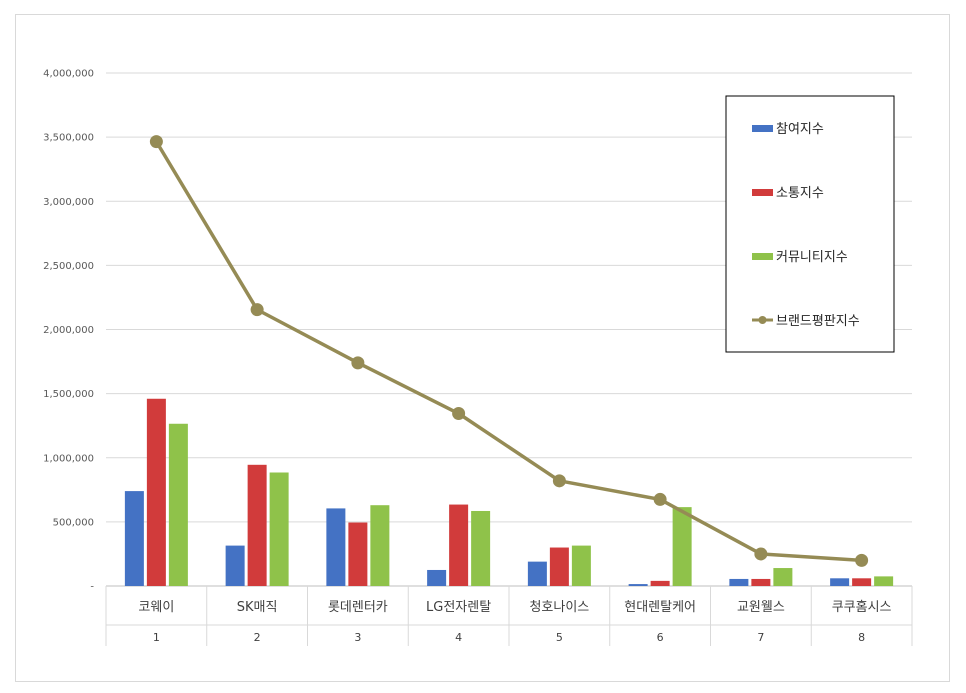 This screenshot has height=693, width=966. I want to click on x-index-label: 4, so click(458, 637).